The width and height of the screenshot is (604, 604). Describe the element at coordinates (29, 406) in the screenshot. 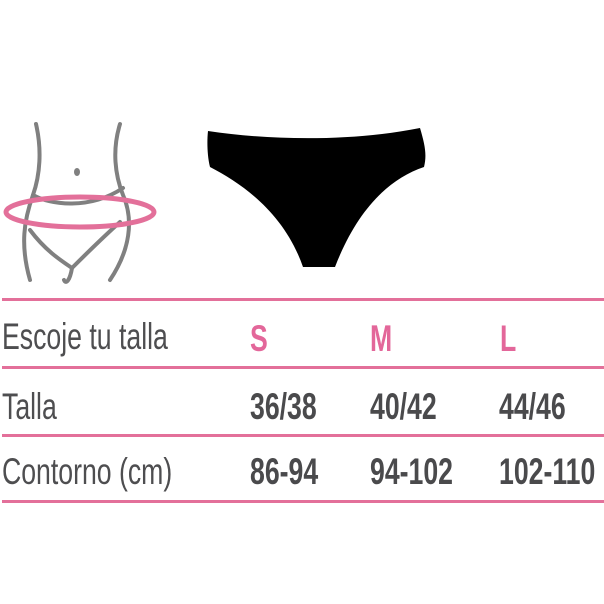

I see `row-label: Talla` at that location.